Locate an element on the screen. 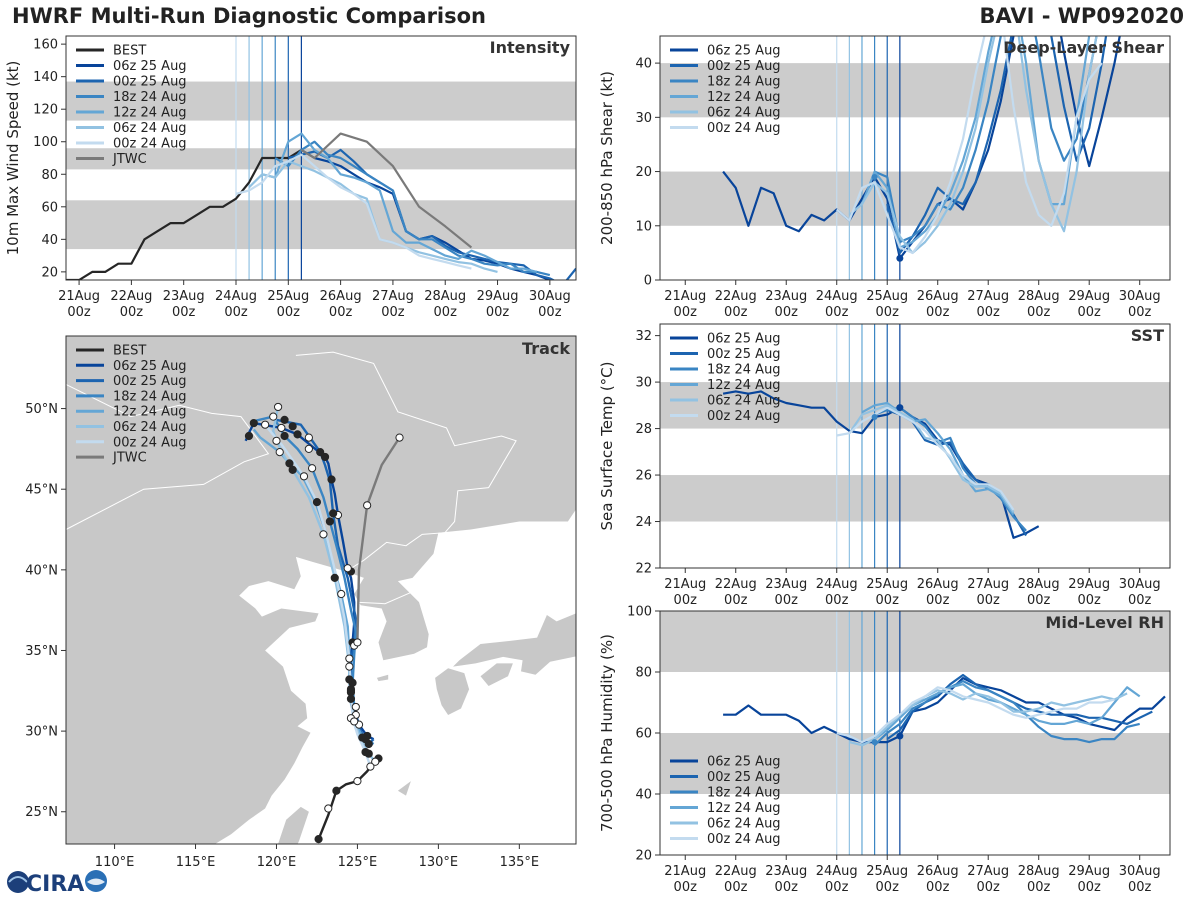  border-line is located at coordinates (383, 598).